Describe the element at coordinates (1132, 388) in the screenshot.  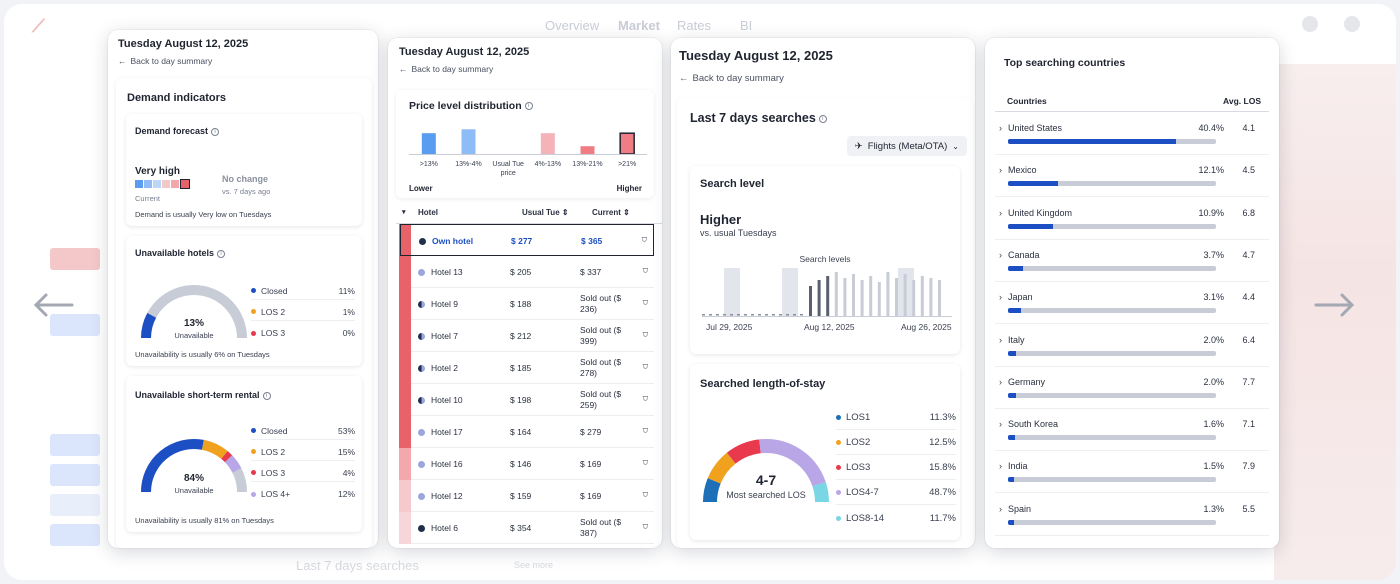
I see `country-row: › Germany 2.0% 7.7` at that location.